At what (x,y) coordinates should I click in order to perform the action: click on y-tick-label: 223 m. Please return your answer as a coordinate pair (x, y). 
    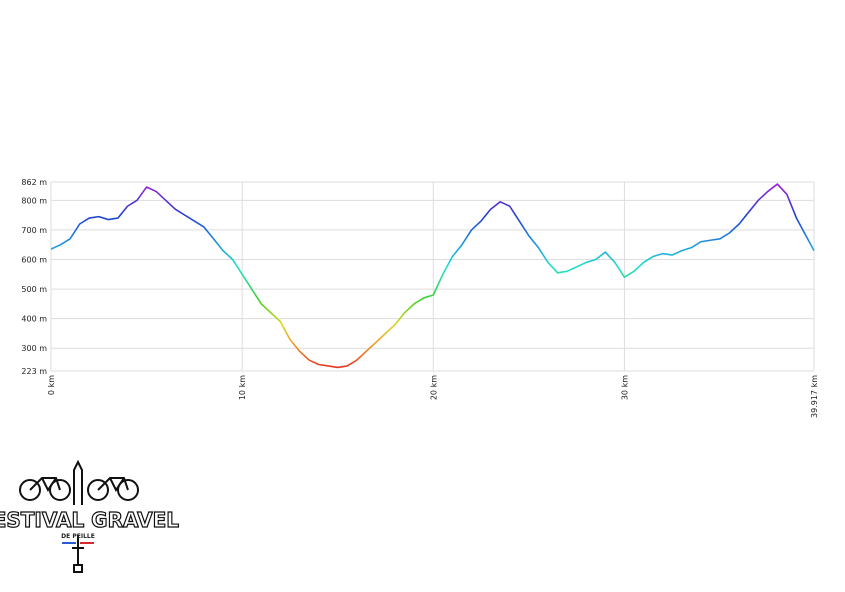
    Looking at the image, I should click on (34, 371).